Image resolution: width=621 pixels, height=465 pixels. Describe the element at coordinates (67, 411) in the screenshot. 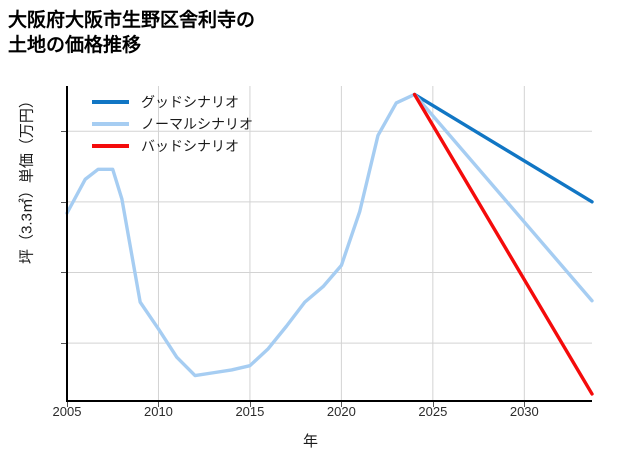

I see `x-tick-label: 2005` at that location.